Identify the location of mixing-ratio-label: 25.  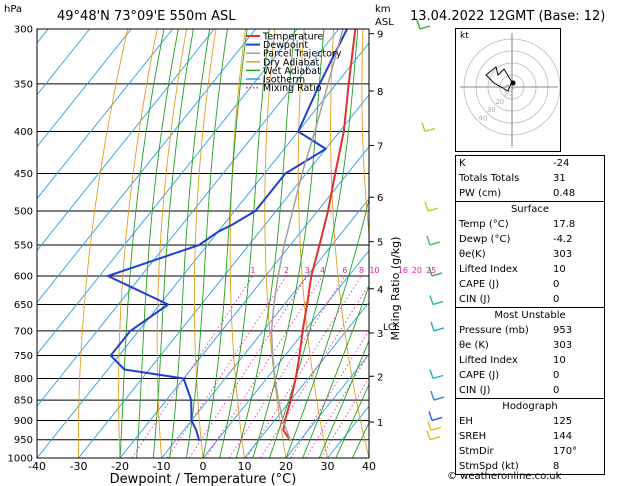
(431, 270).